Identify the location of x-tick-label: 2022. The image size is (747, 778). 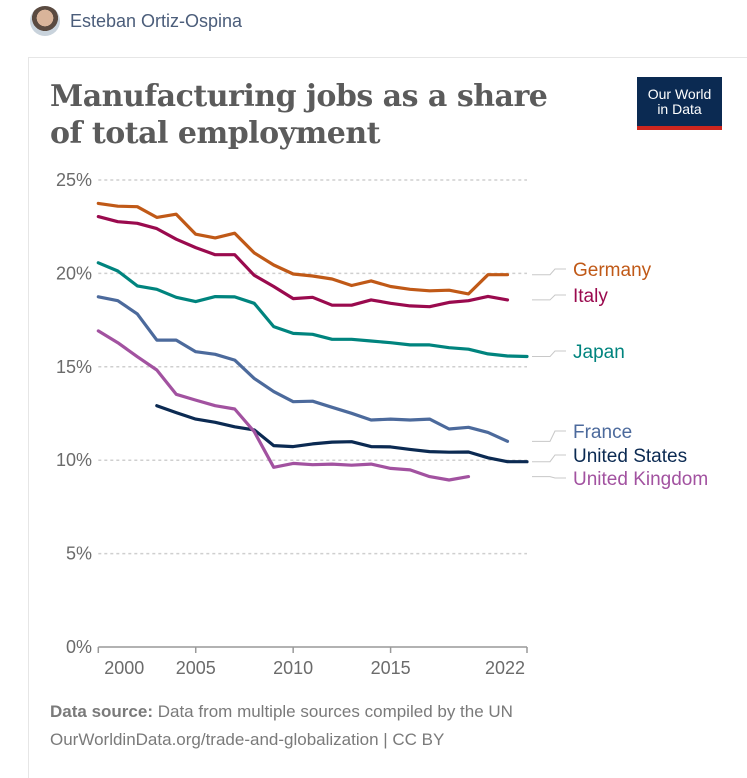
(505, 668).